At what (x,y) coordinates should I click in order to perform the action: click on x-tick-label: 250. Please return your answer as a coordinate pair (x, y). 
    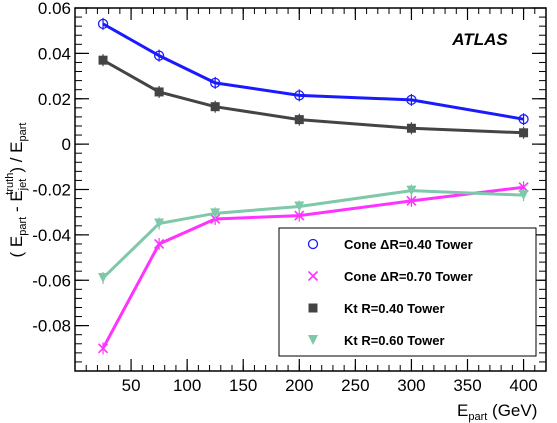
    Looking at the image, I should click on (355, 385).